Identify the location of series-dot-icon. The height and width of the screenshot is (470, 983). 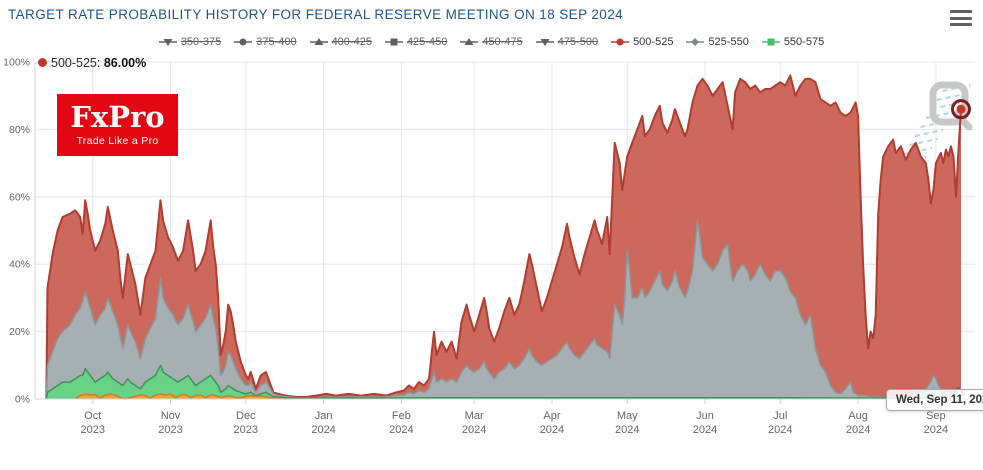
(42, 62).